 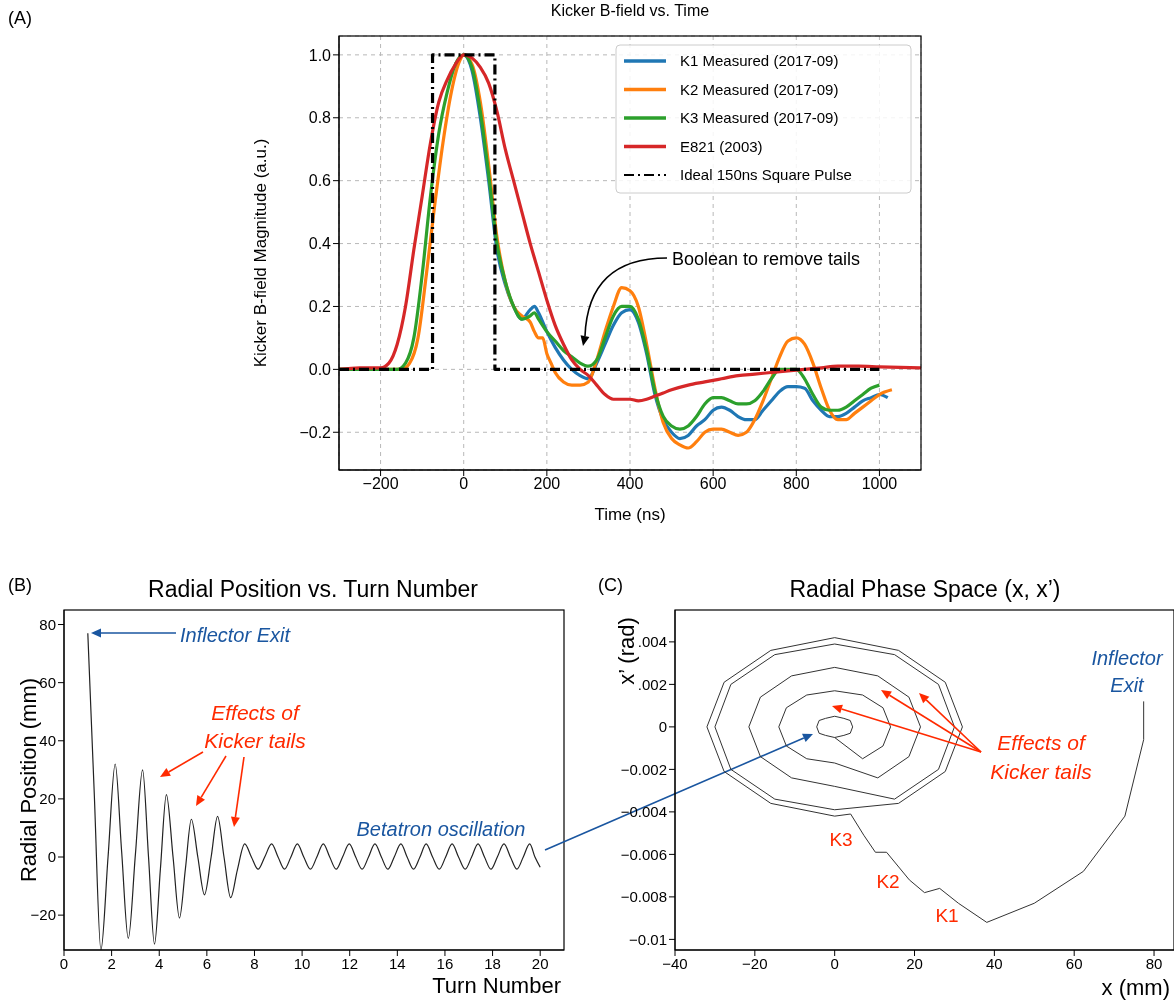 What do you see at coordinates (320, 244) in the screenshot?
I see `y-tick-label: 0.4` at bounding box center [320, 244].